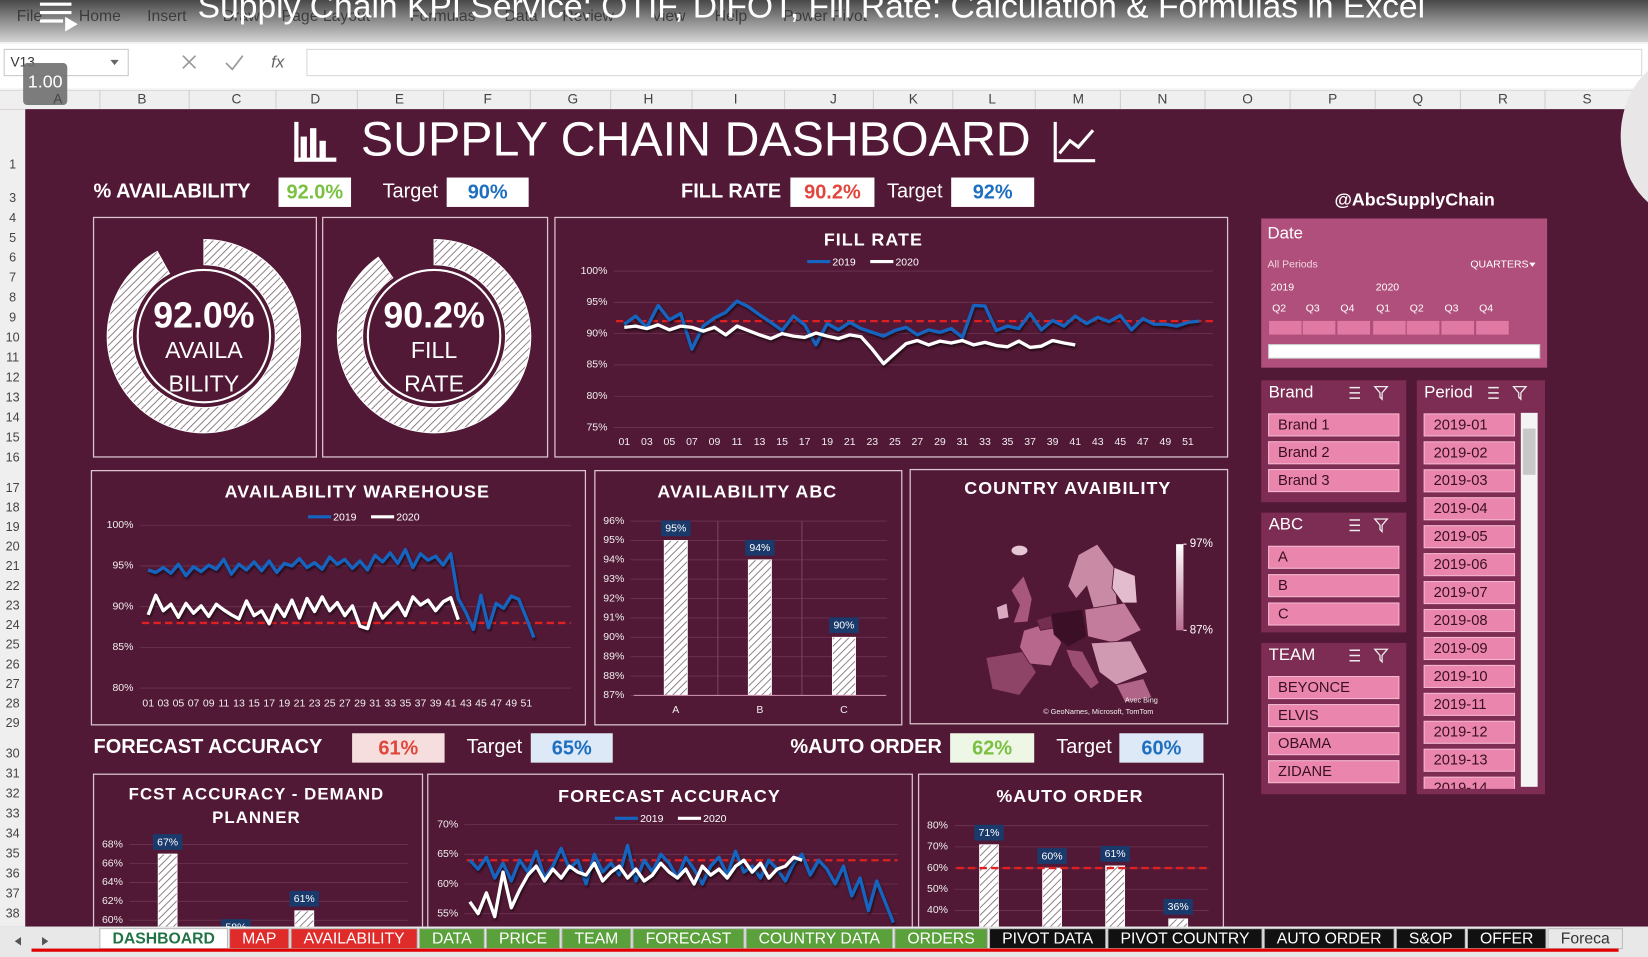 The width and height of the screenshot is (1648, 957). Describe the element at coordinates (278, 61) in the screenshot. I see `fx-button: fx` at that location.